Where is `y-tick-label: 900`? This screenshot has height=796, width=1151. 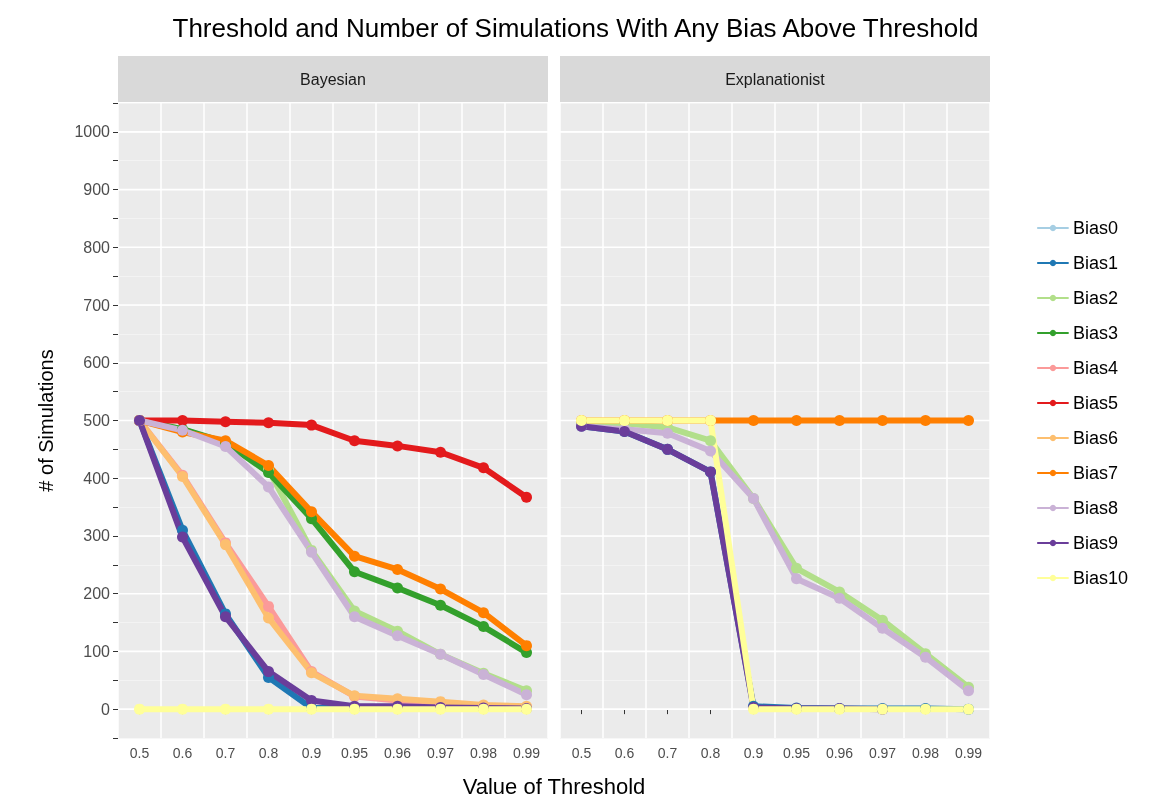
y-tick-label: 900 is located at coordinates (97, 190).